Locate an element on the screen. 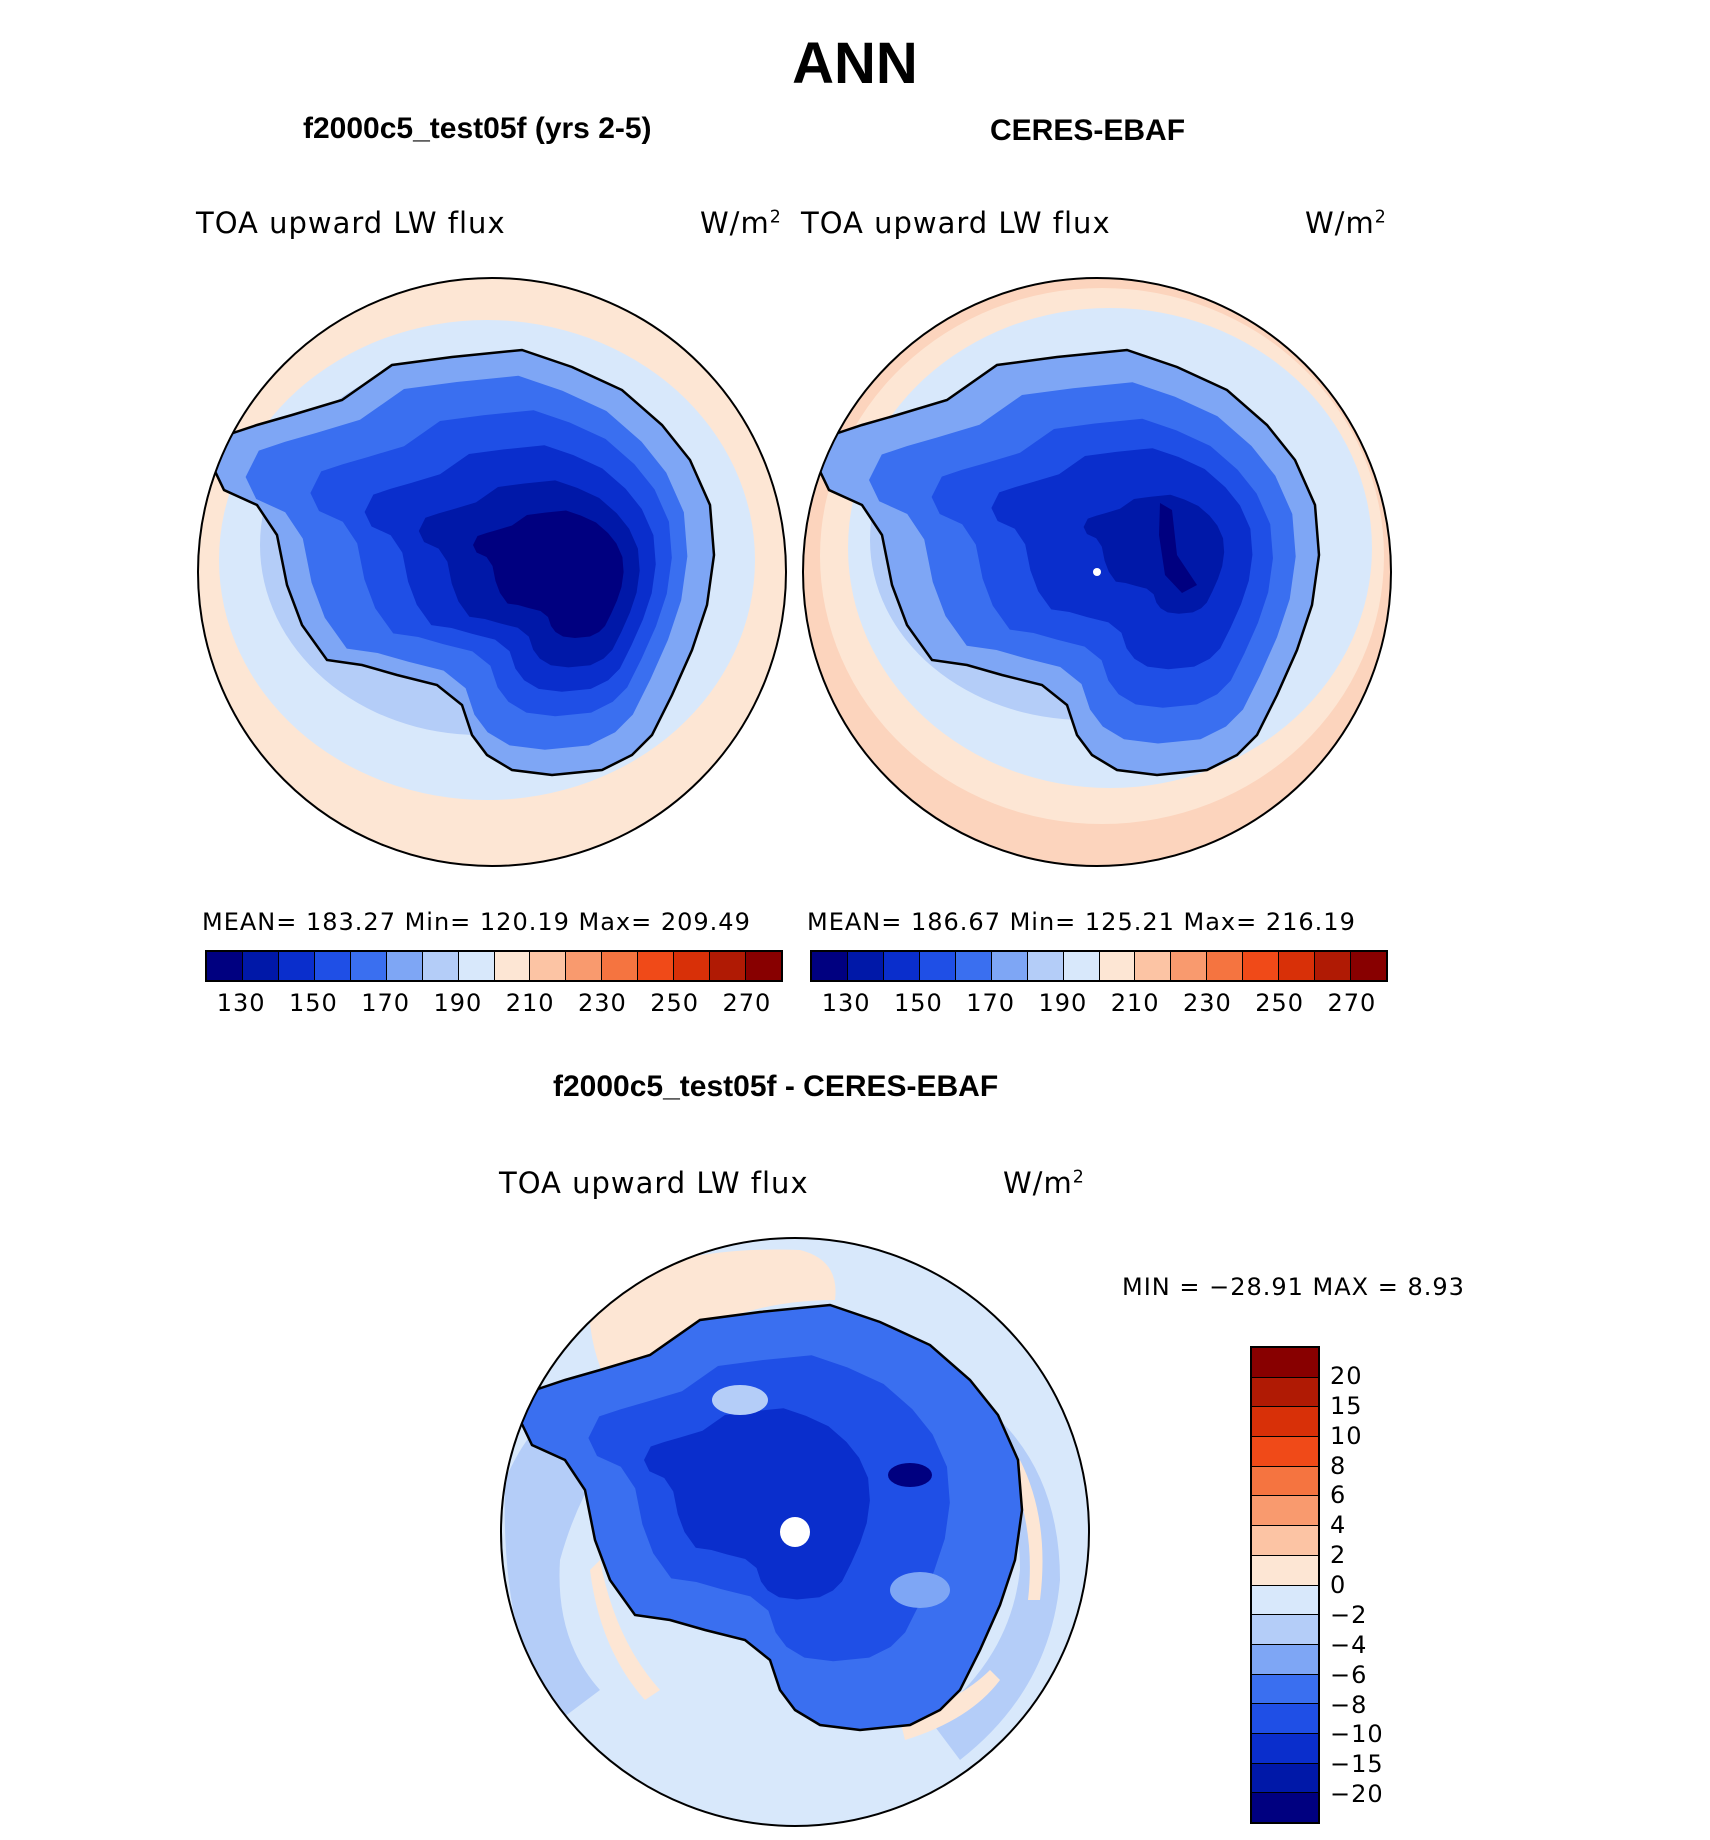 Image resolution: width=1710 pixels, height=1840 pixels. obs-panel-title: CERES-EBAF is located at coordinates (1088, 130).